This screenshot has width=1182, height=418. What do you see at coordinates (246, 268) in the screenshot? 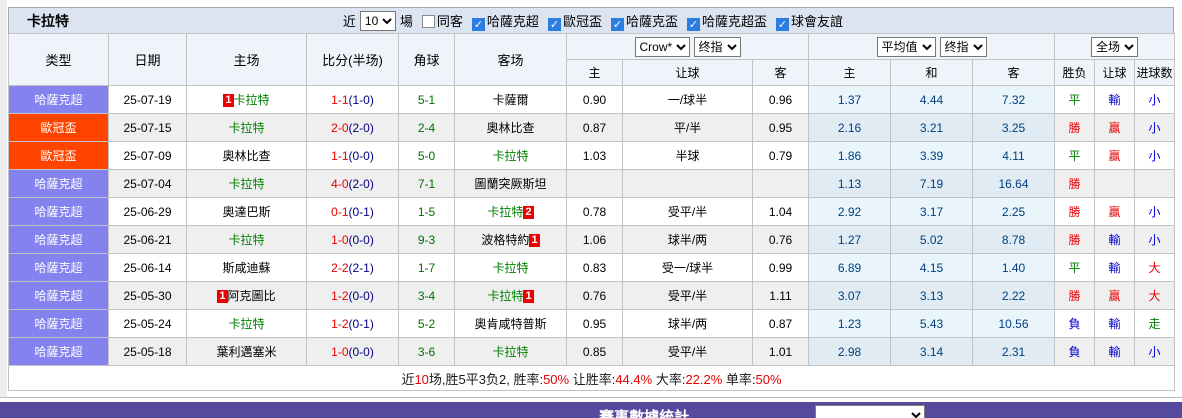
I see `home-team-name: 斯咸迪蘇` at bounding box center [246, 268].